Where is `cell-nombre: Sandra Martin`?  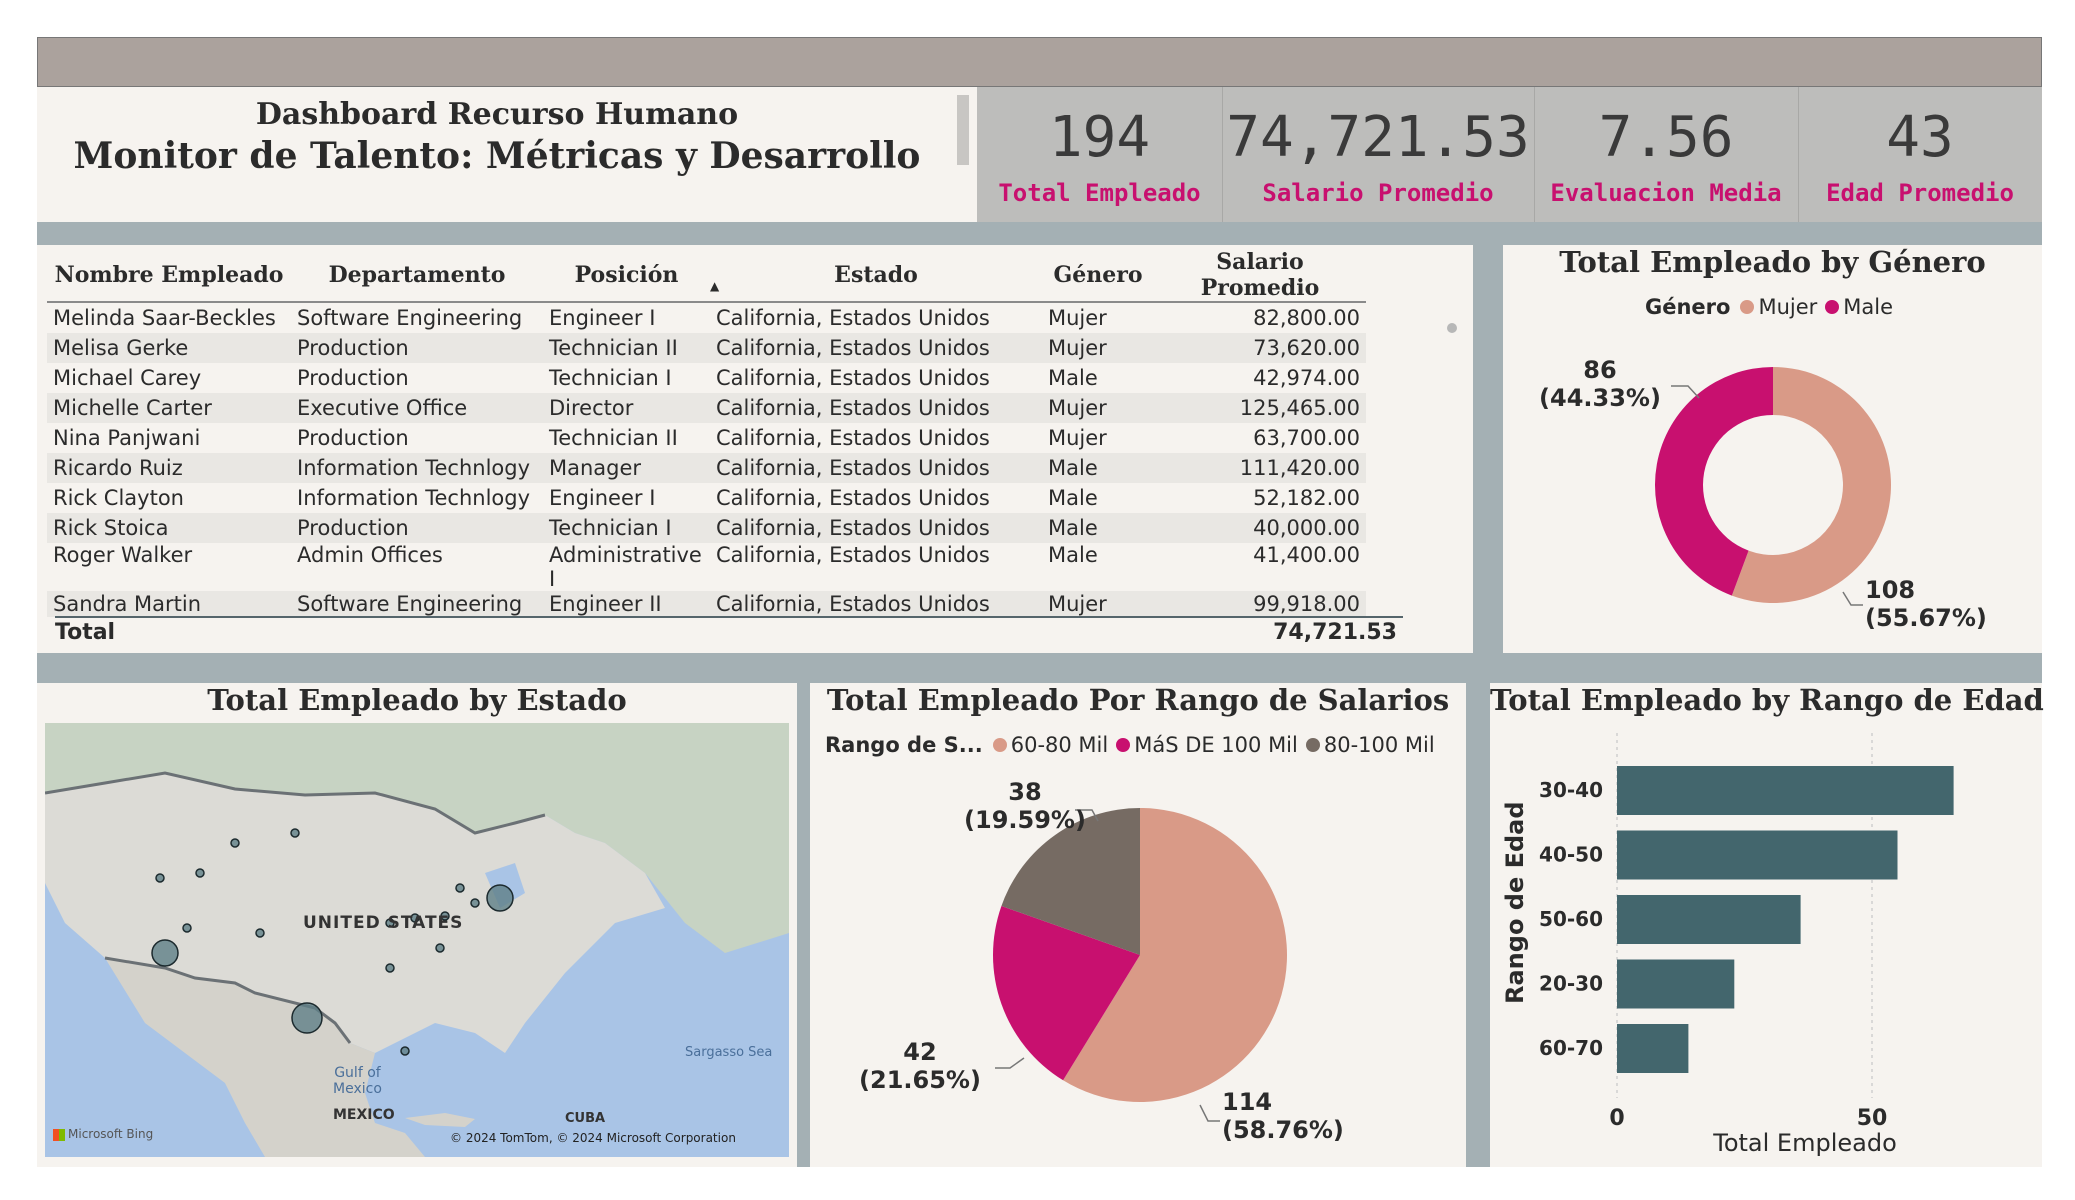
cell-nombre: Sandra Martin is located at coordinates (169, 604).